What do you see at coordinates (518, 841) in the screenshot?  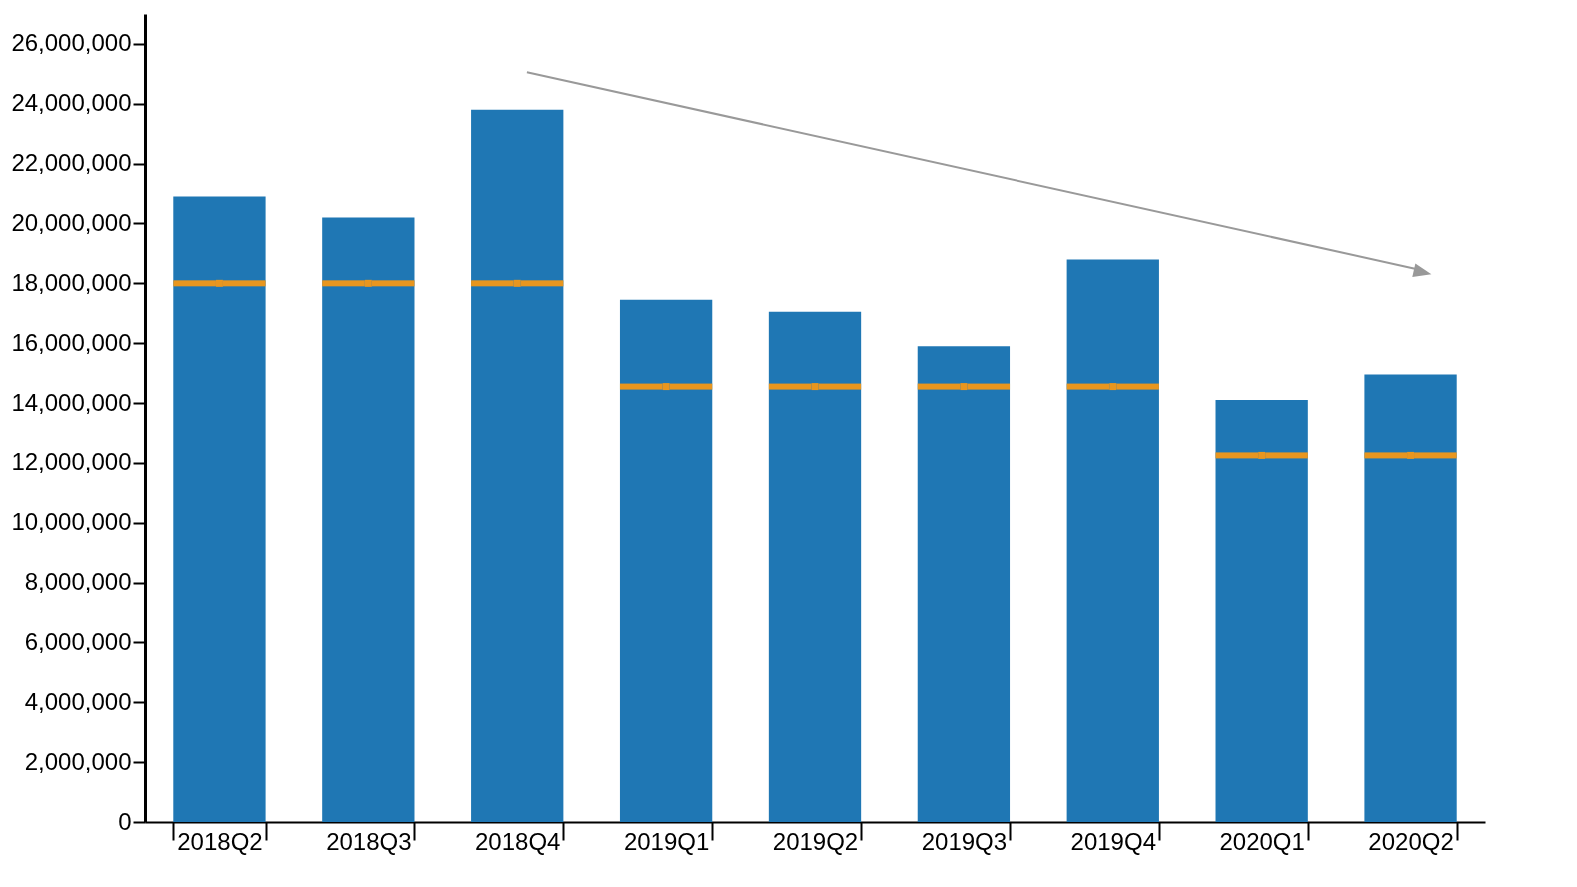 I see `x-tick-label: 2018Q4` at bounding box center [518, 841].